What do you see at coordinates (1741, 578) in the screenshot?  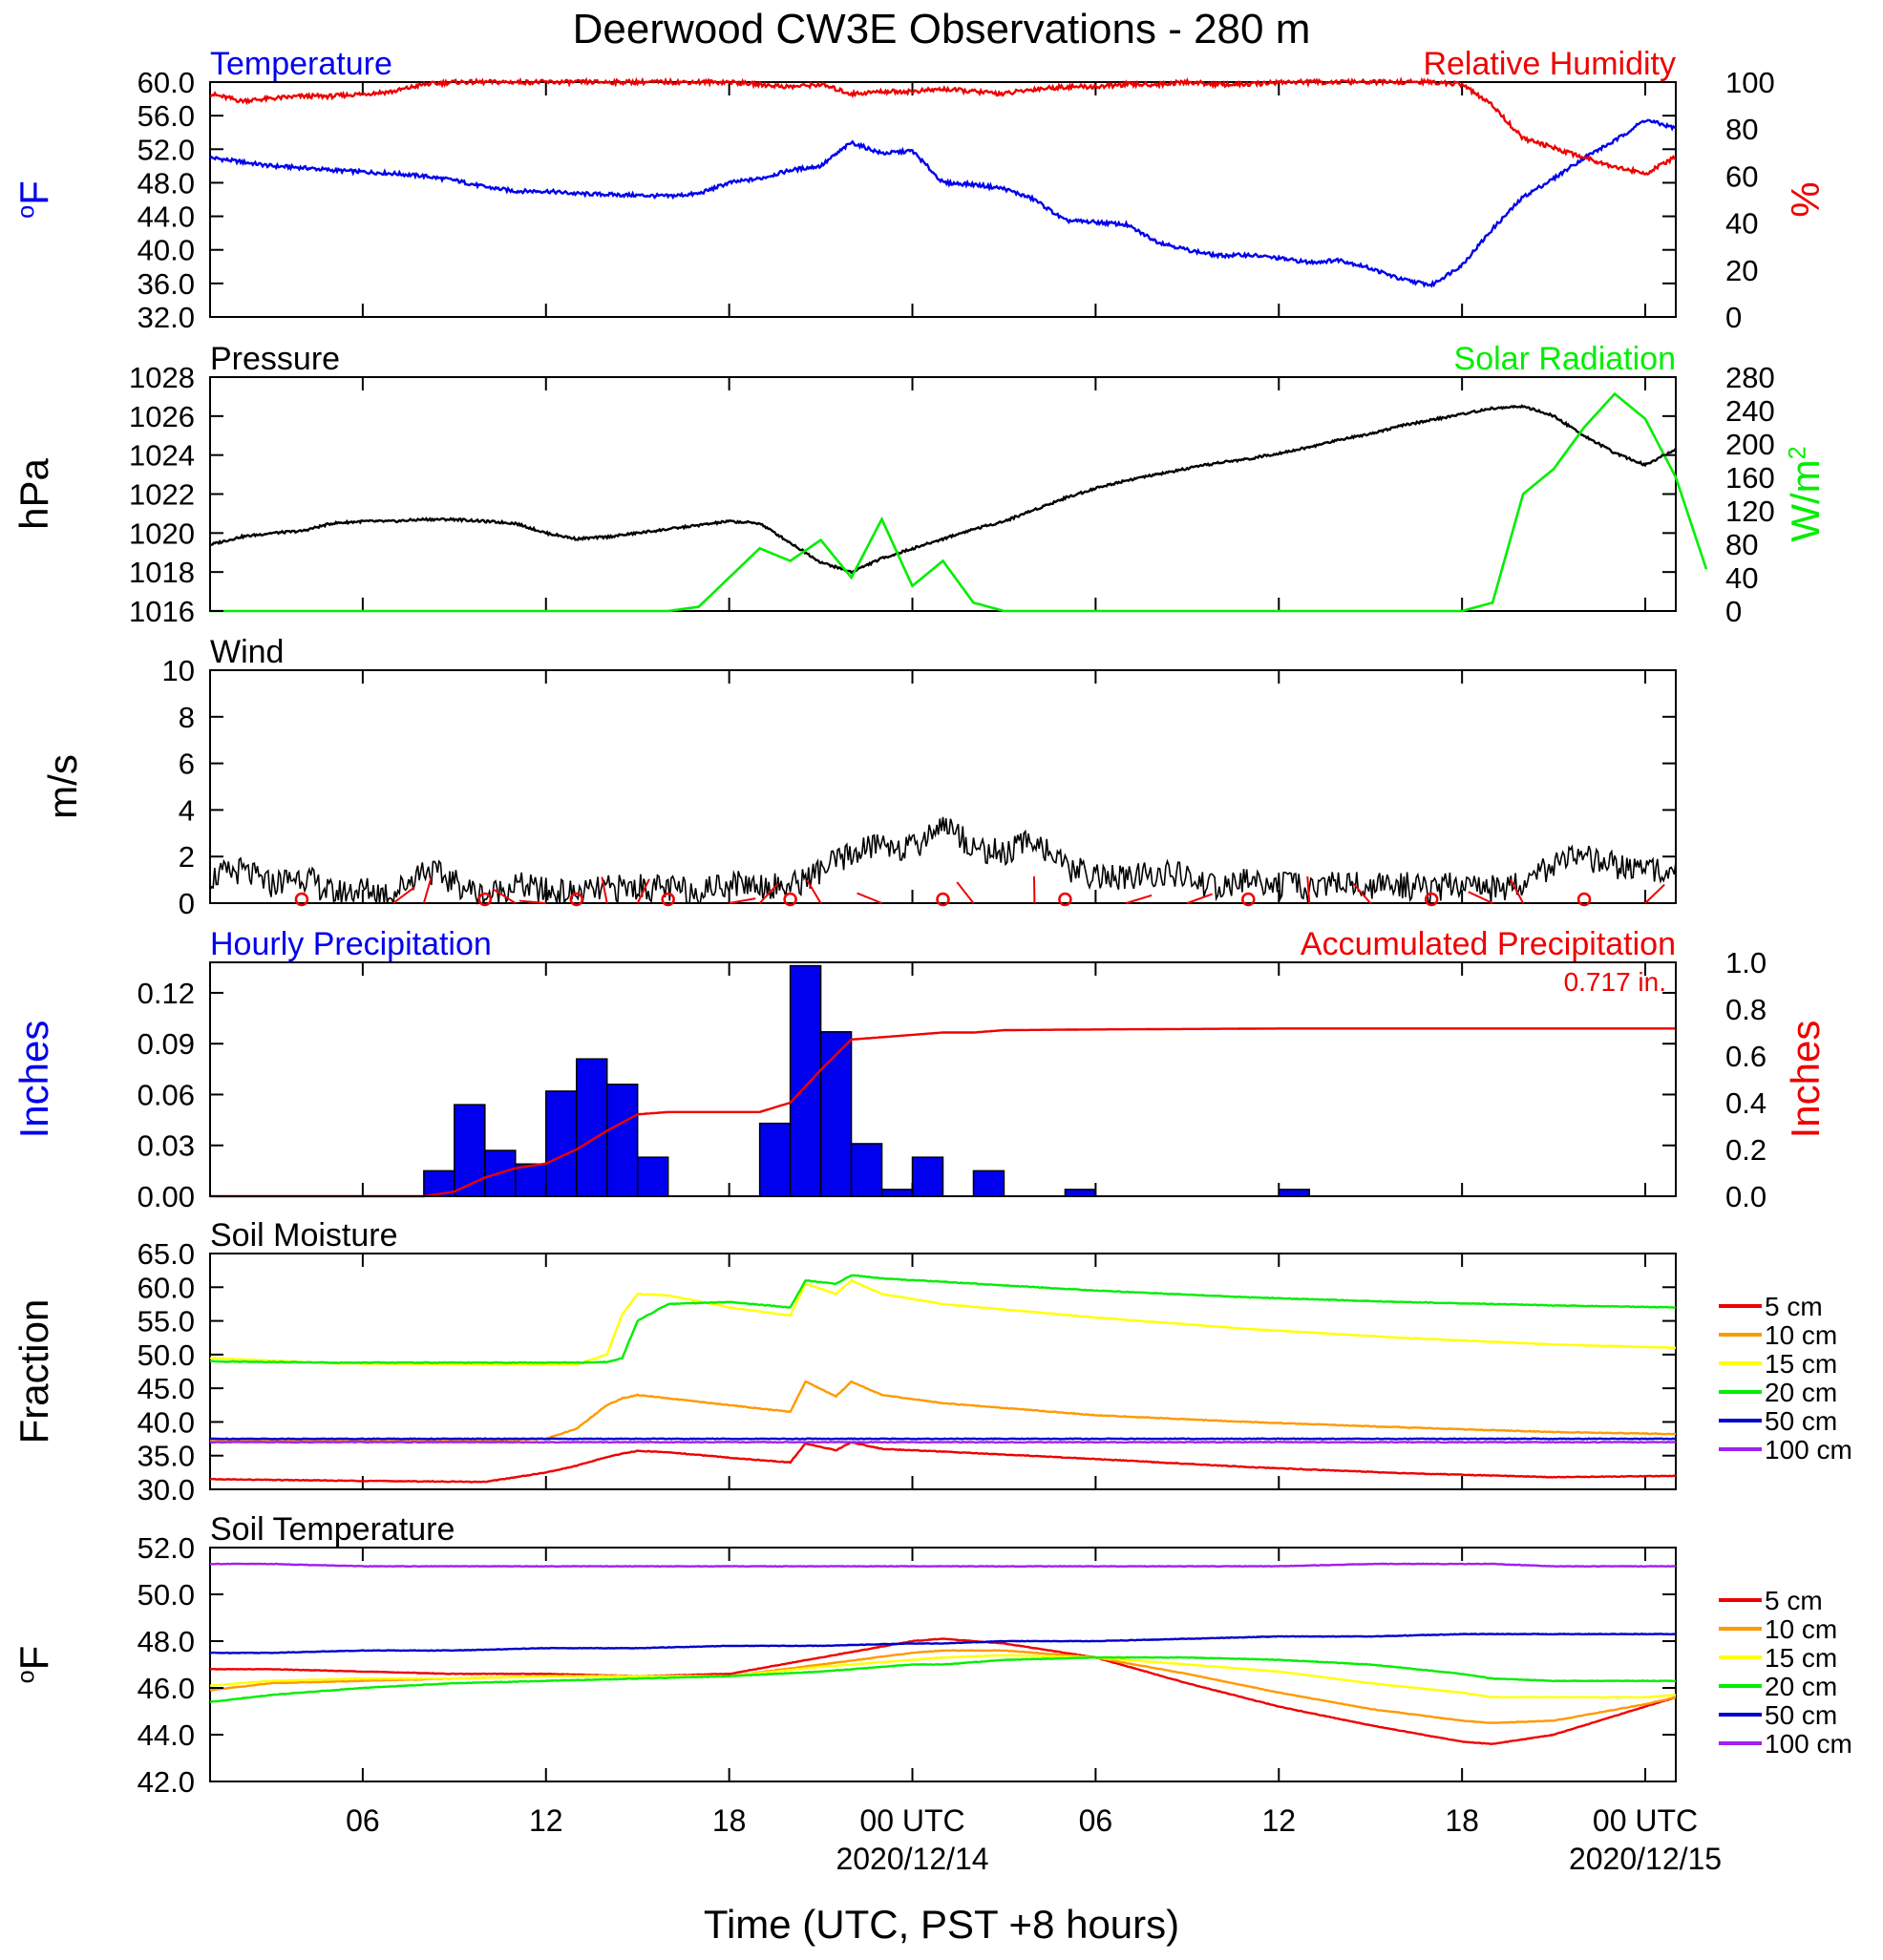 I see `solar-rtick-label-1: 40` at bounding box center [1741, 578].